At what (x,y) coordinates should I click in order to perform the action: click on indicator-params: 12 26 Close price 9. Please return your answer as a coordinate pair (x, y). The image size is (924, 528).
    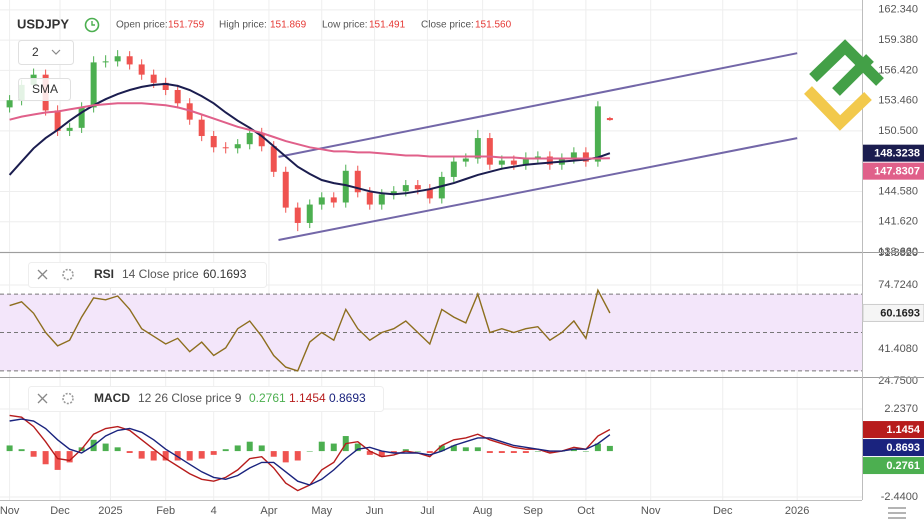
    Looking at the image, I should click on (190, 398).